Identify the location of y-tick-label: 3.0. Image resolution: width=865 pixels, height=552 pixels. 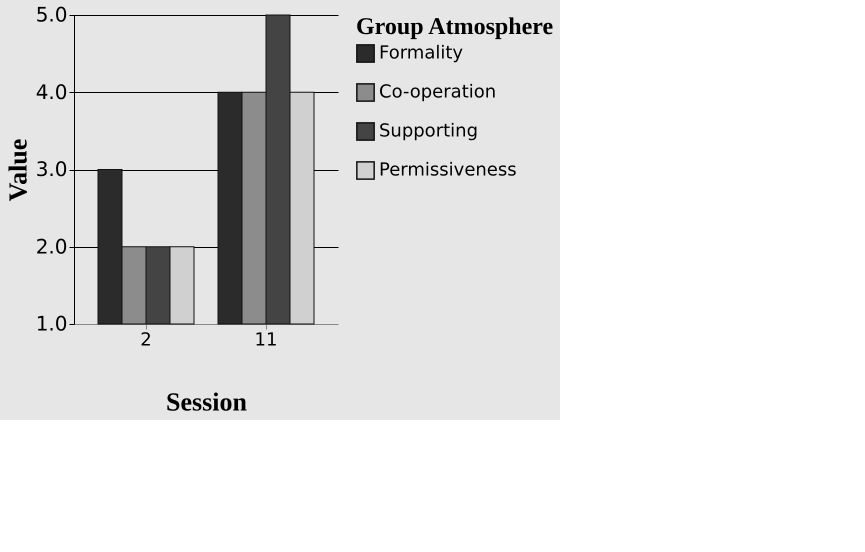
(52, 169).